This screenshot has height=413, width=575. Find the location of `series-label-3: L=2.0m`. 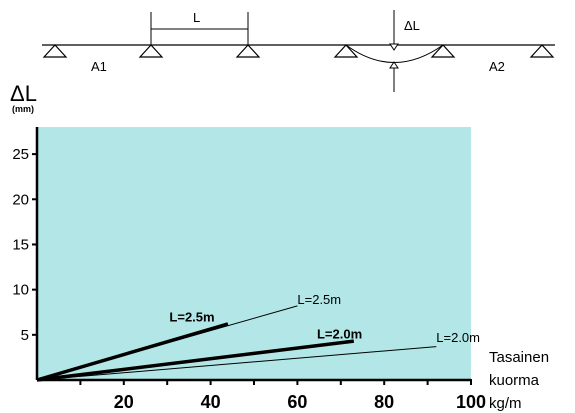

series-label-3: L=2.0m is located at coordinates (339, 333).